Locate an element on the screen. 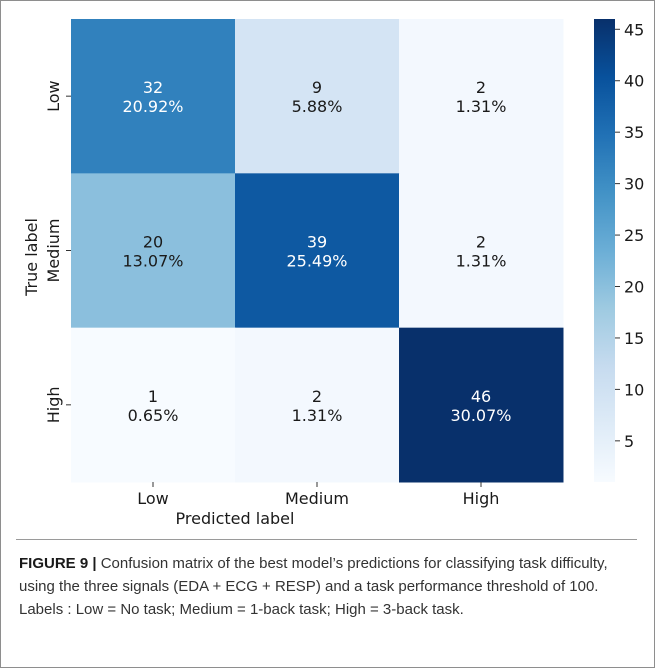 This screenshot has width=655, height=668. colorbar-tick-label: 15 is located at coordinates (634, 338).